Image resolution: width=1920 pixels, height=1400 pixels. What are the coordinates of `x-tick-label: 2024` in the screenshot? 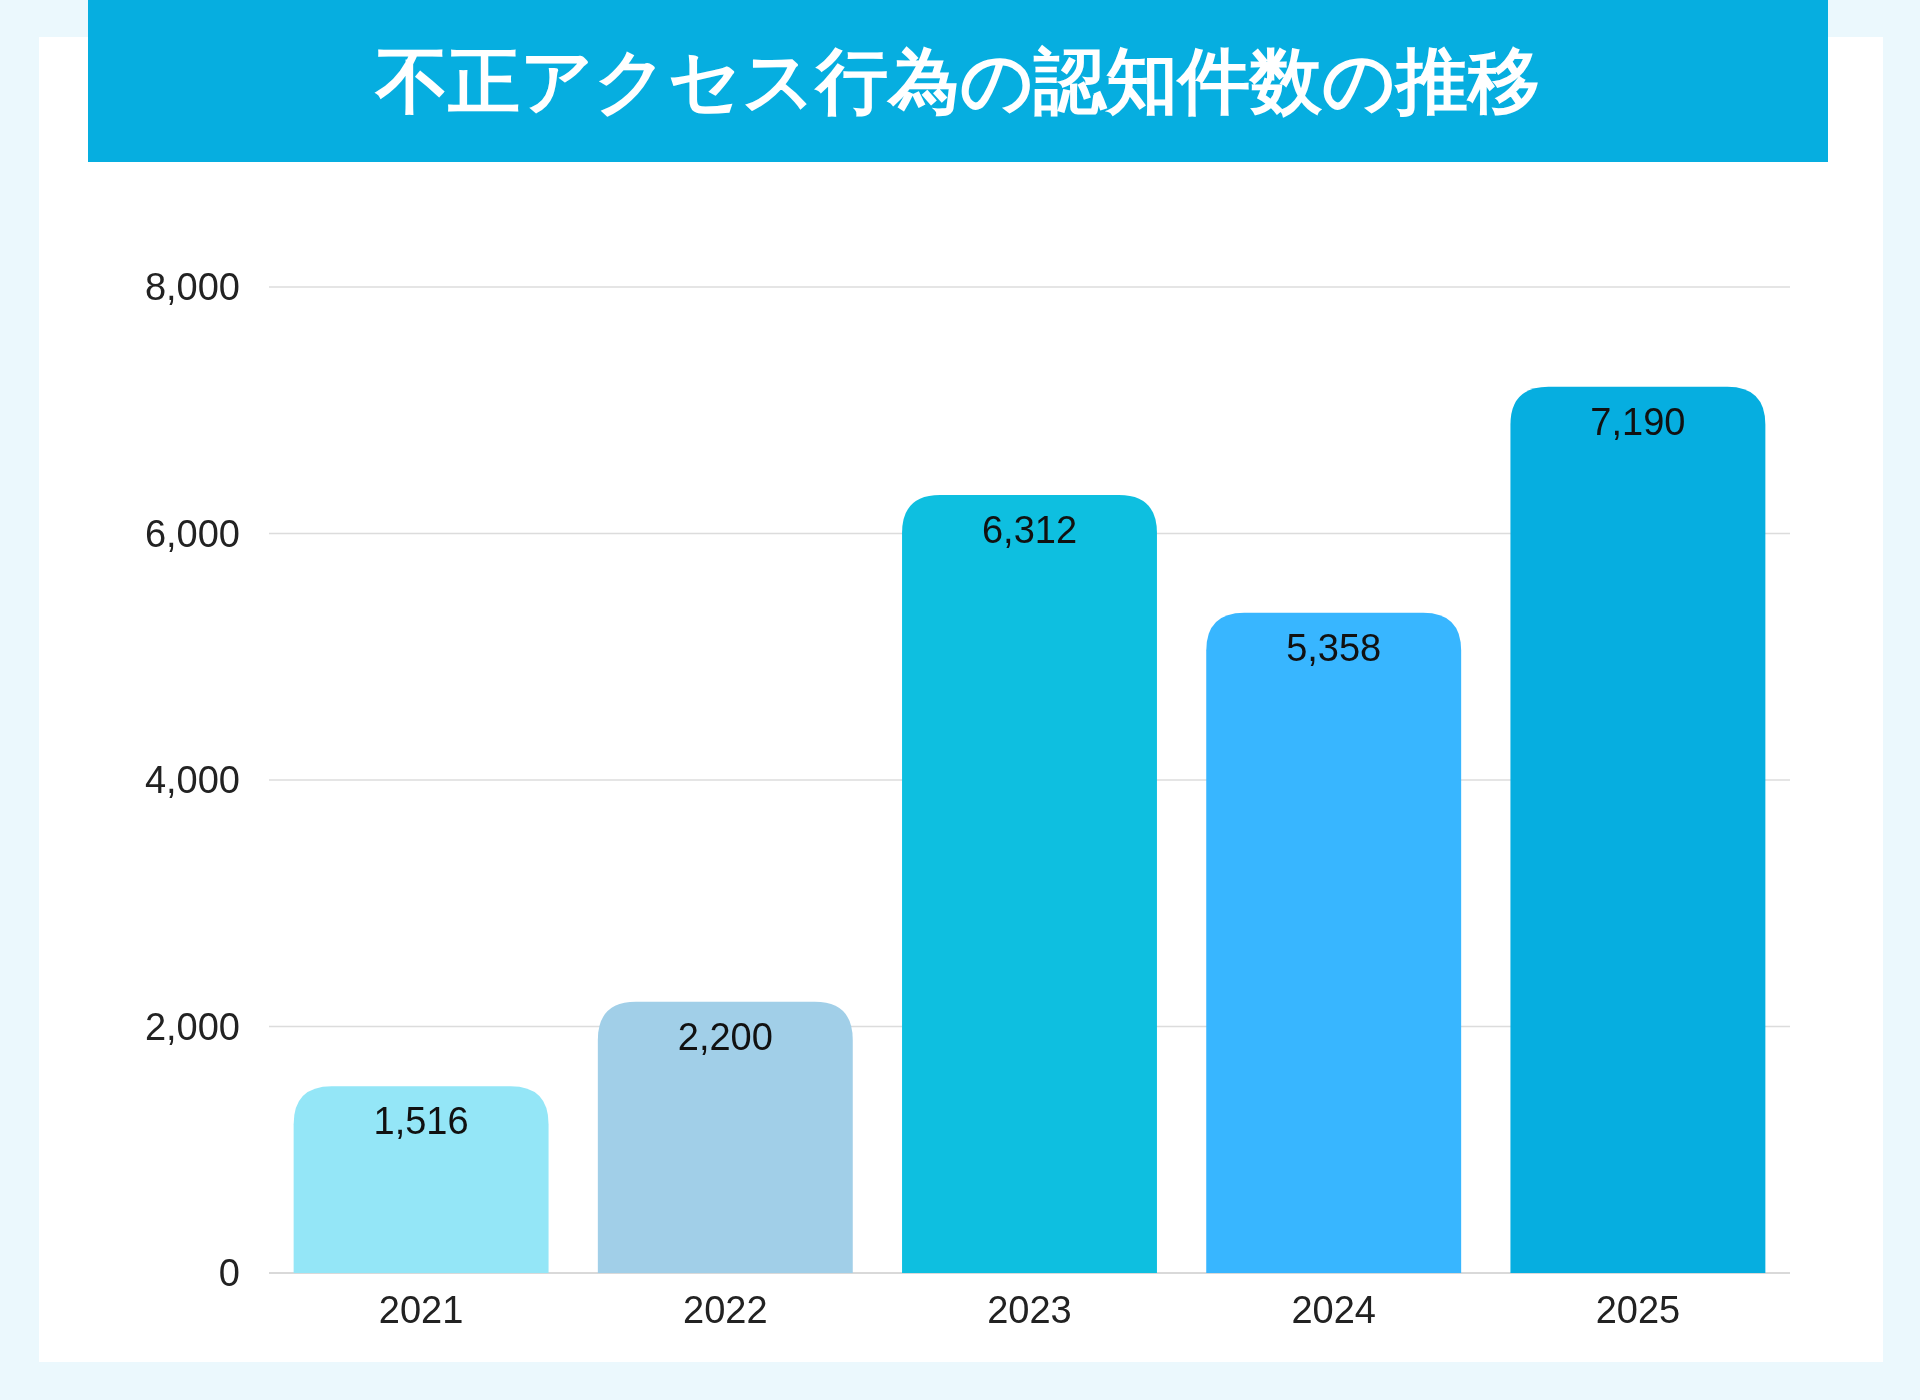 It's located at (1333, 1310).